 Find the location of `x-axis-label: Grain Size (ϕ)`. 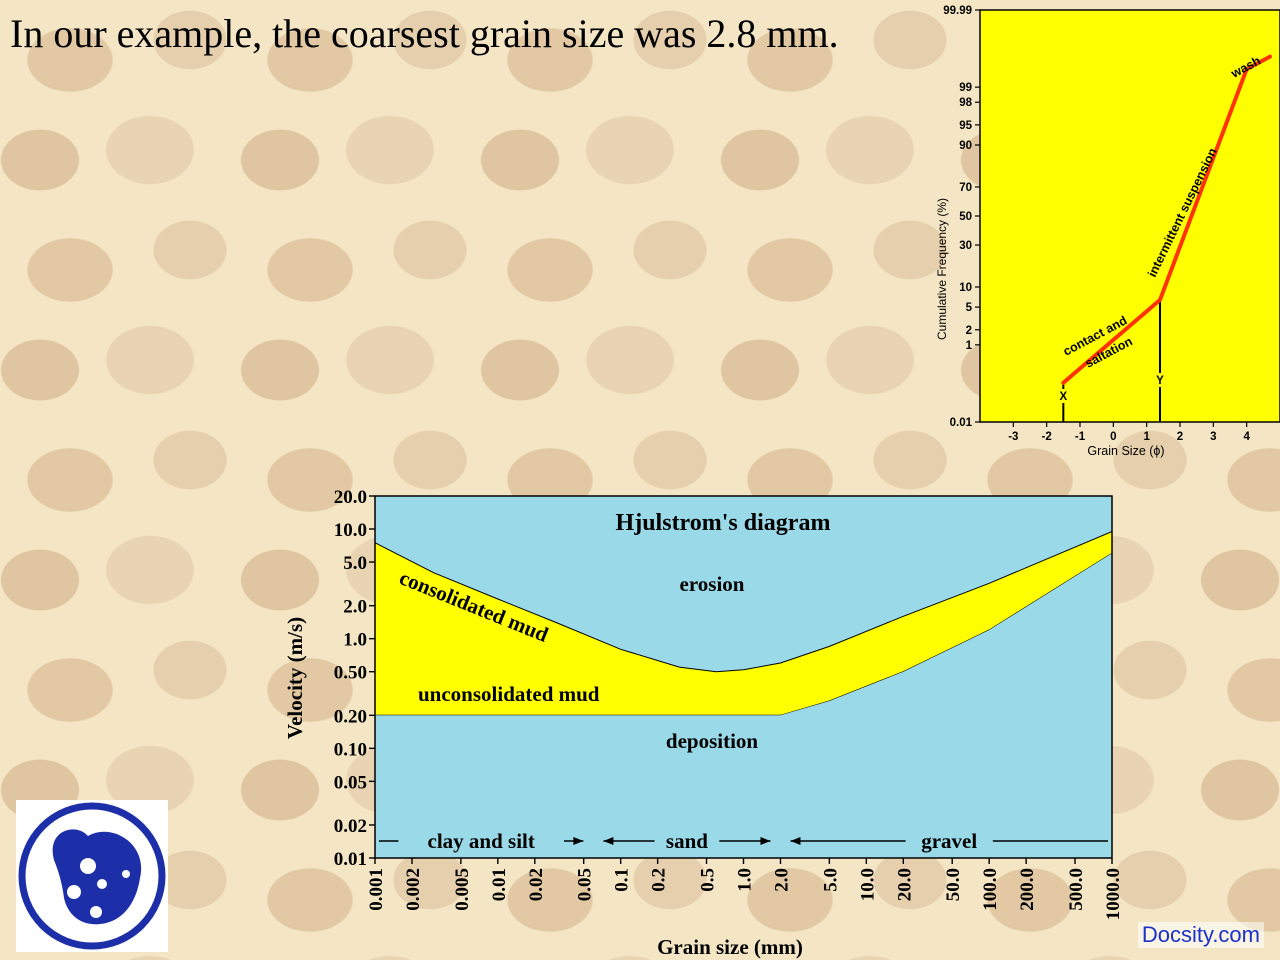

x-axis-label: Grain Size (ϕ) is located at coordinates (1125, 451).